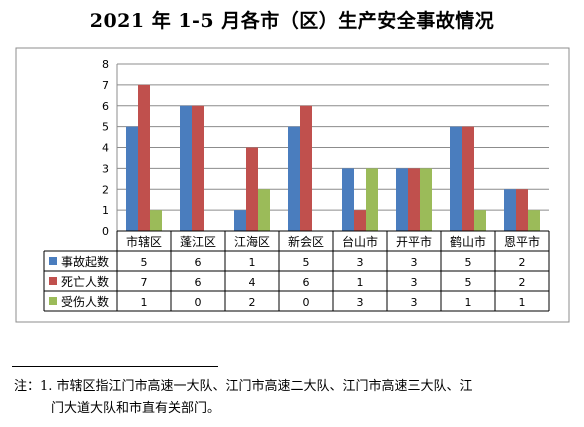  Describe the element at coordinates (360, 241) in the screenshot. I see `x-tick-label-台山市: 台山市` at that location.